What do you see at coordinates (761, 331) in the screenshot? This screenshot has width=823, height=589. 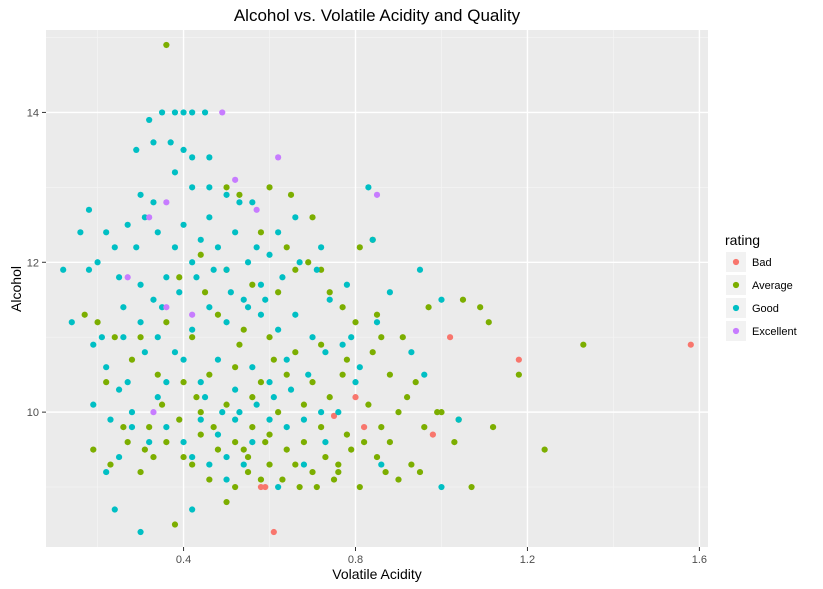 I see `legend-item-excellent: Excellent` at bounding box center [761, 331].